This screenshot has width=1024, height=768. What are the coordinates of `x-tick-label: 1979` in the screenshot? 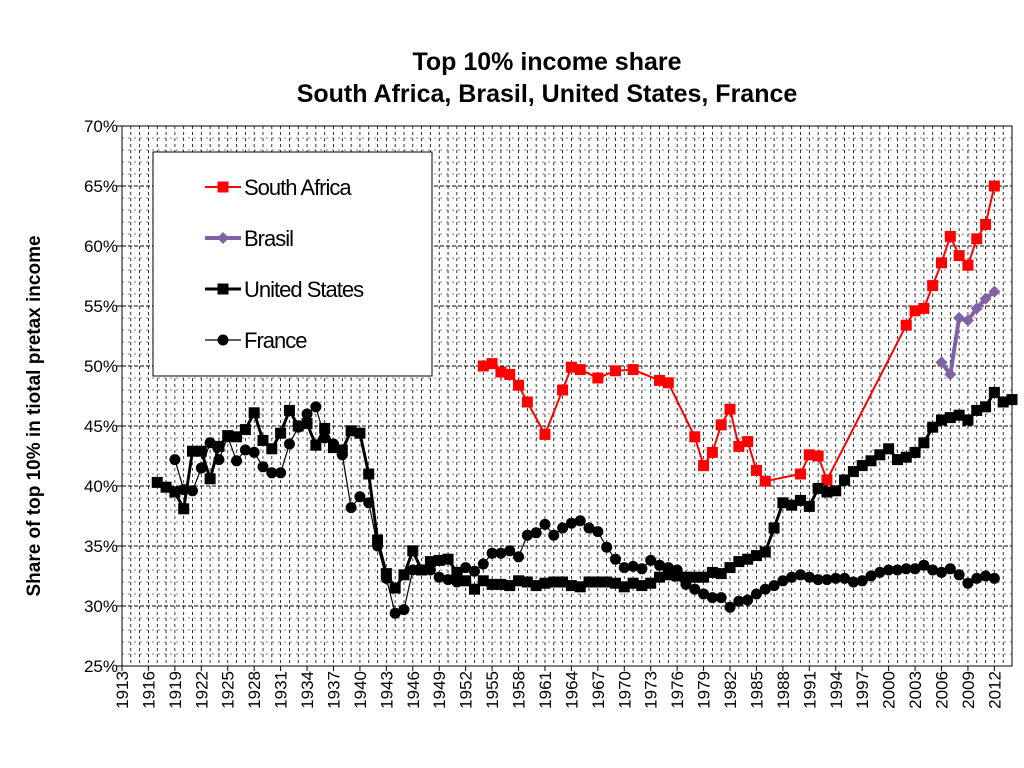 It's located at (704, 690).